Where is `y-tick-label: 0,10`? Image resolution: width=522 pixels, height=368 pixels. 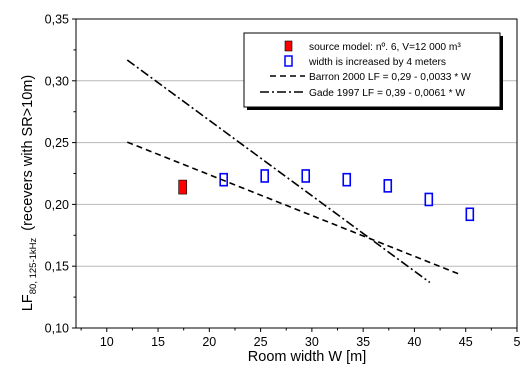 y-tick-label: 0,10 is located at coordinates (57, 329).